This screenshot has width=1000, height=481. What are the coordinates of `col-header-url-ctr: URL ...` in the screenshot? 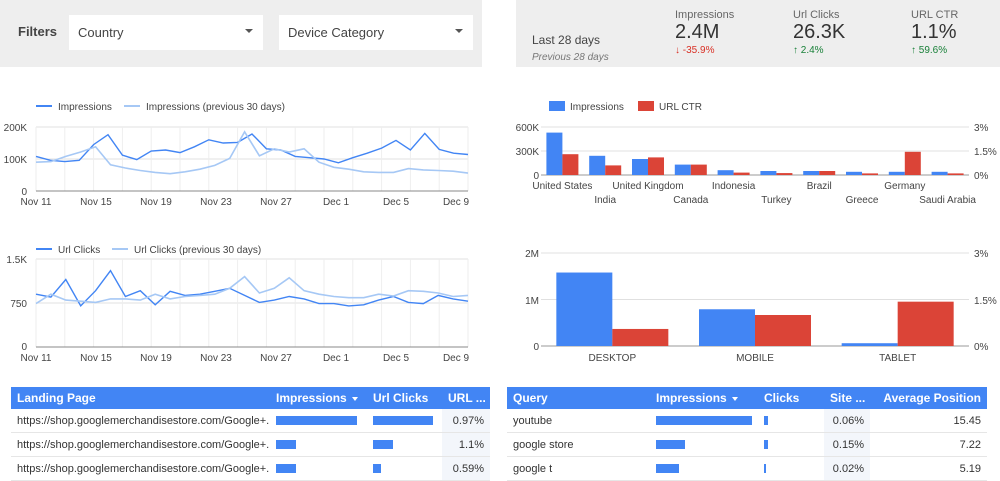 It's located at (466, 398).